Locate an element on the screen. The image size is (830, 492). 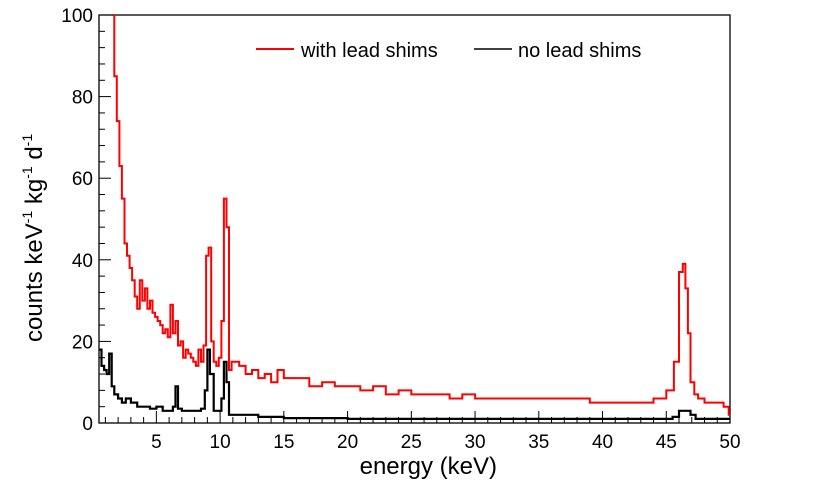
x-tick-label-15: 15 is located at coordinates (283, 442).